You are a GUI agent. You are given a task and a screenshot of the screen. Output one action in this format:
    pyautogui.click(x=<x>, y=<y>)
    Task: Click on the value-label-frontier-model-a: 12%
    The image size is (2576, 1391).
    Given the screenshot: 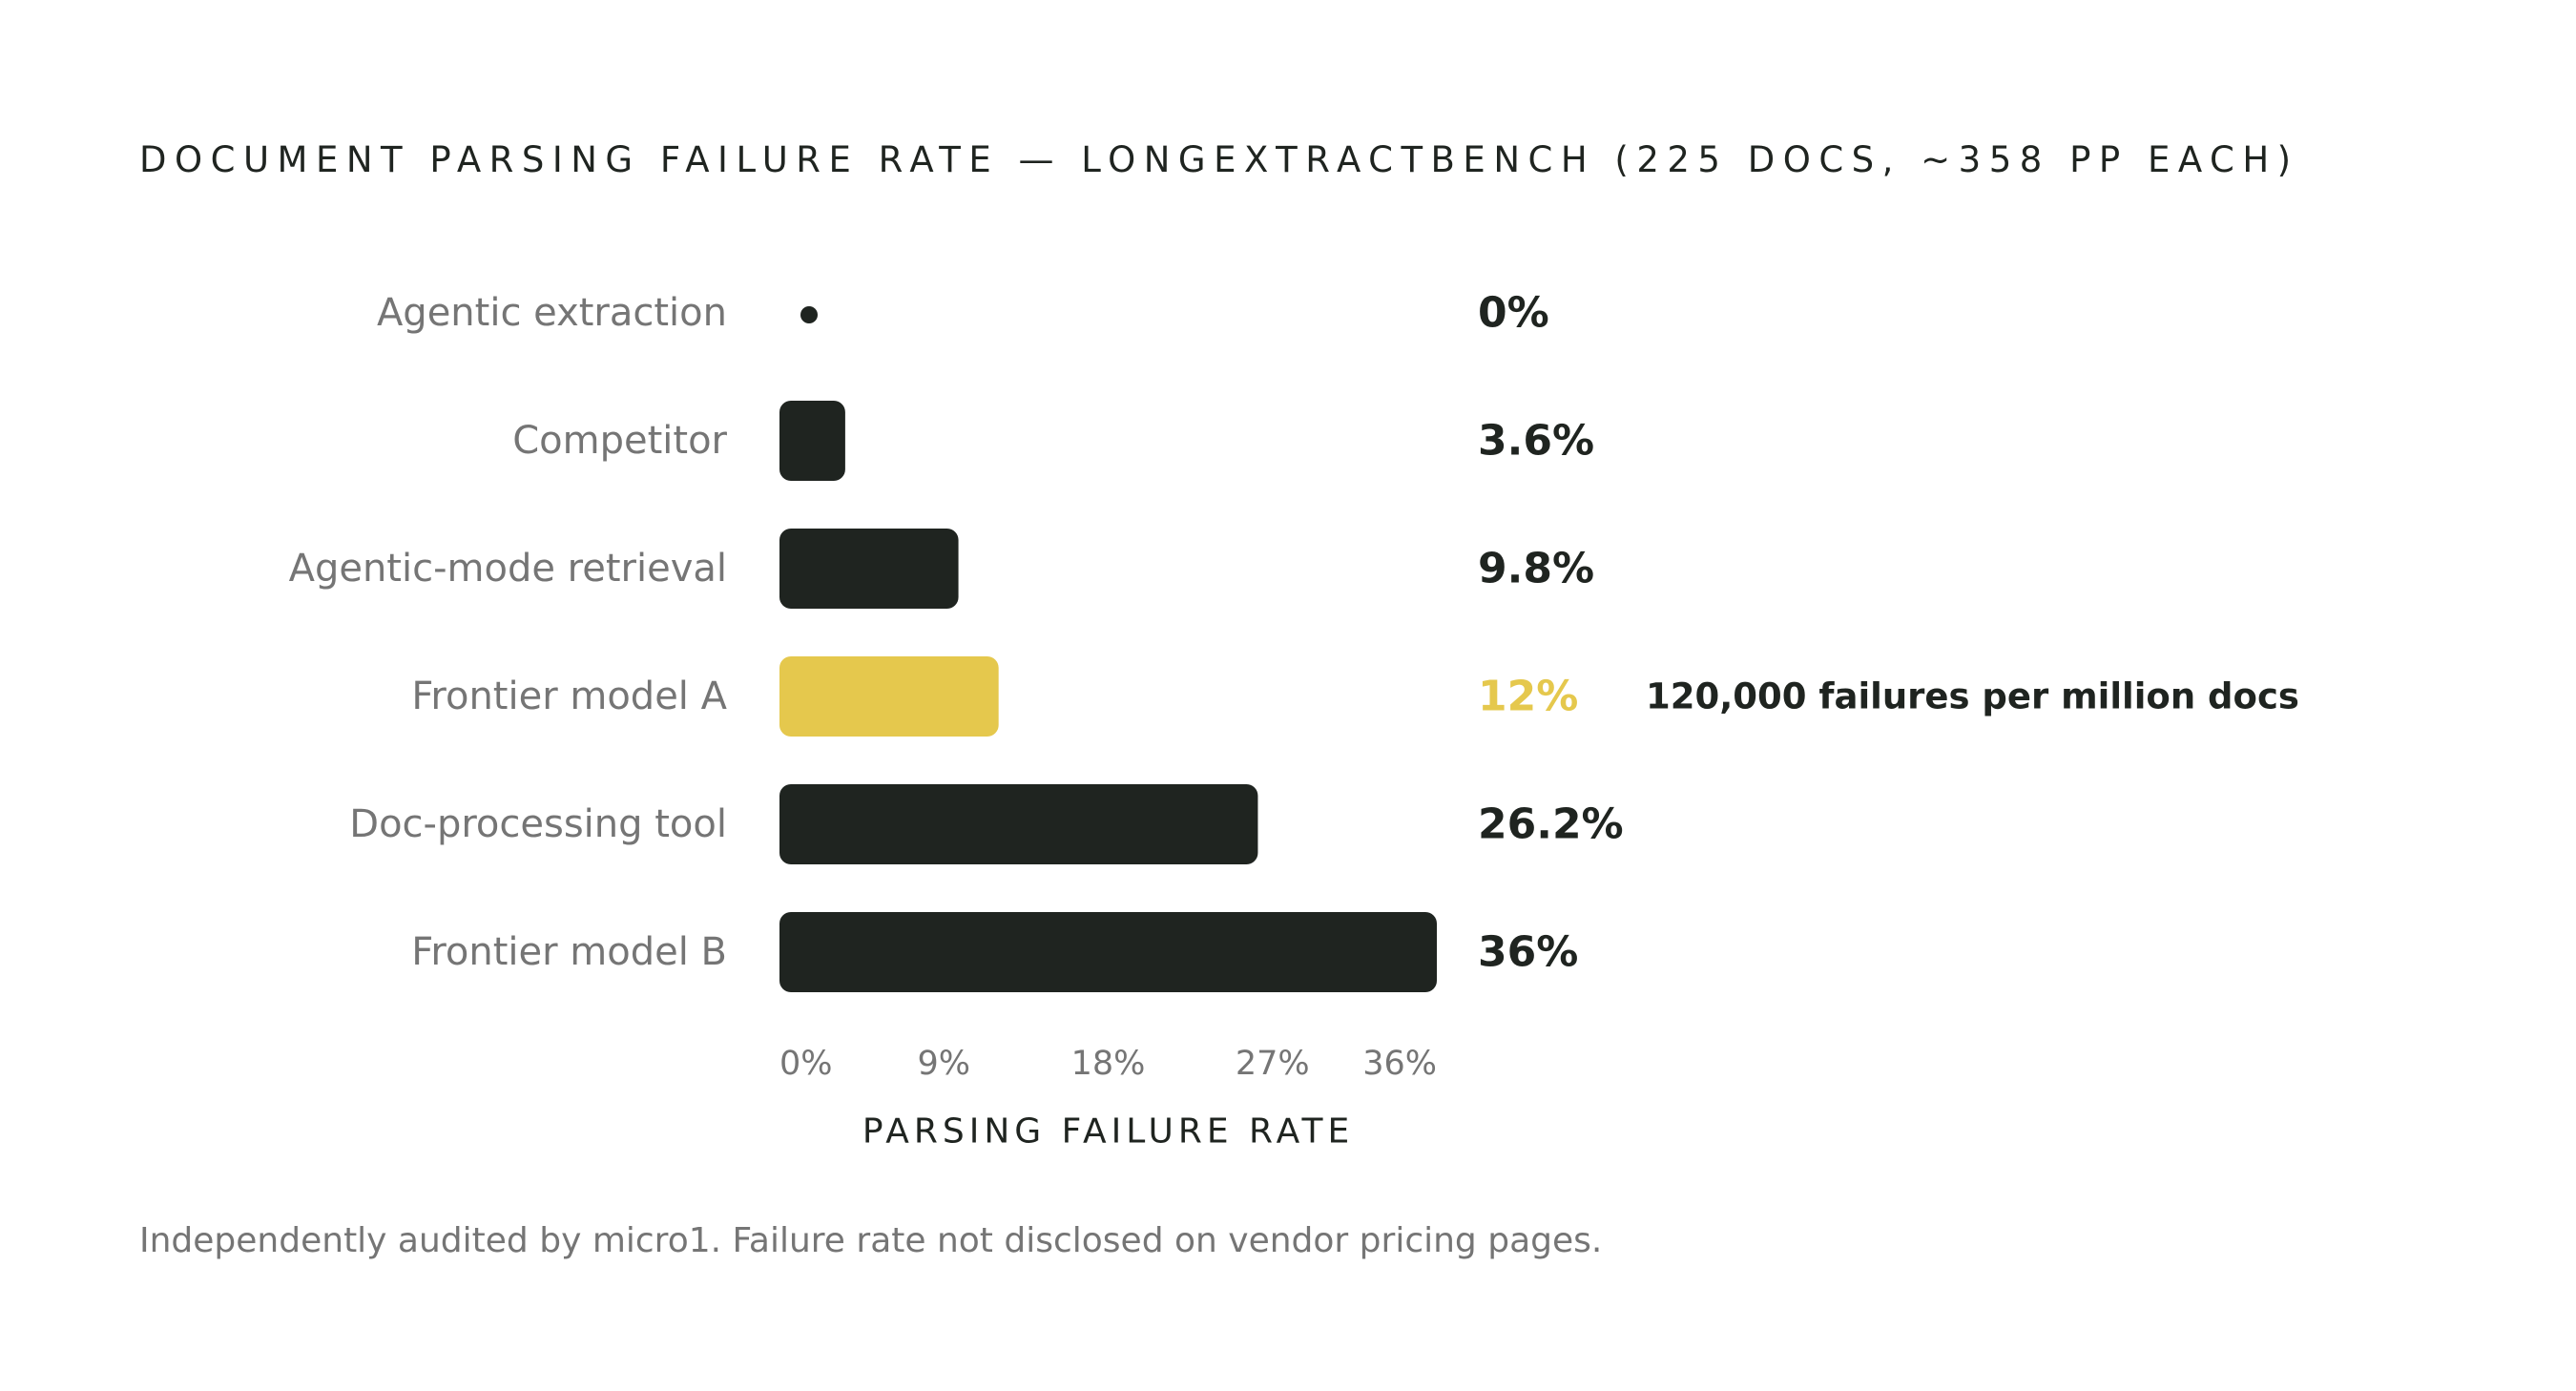 What is the action you would take?
    pyautogui.click(x=1528, y=697)
    